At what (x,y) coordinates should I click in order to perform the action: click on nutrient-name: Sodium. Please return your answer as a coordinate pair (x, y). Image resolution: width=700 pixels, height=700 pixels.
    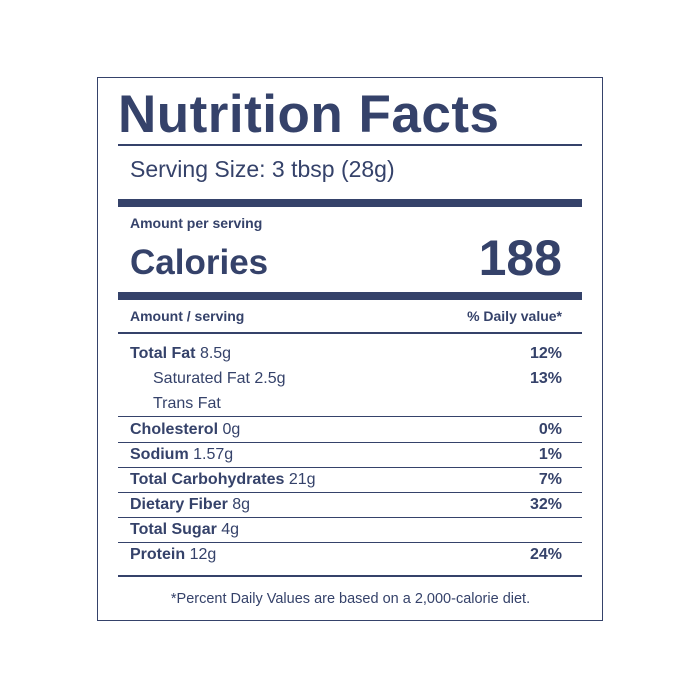
    Looking at the image, I should click on (159, 454).